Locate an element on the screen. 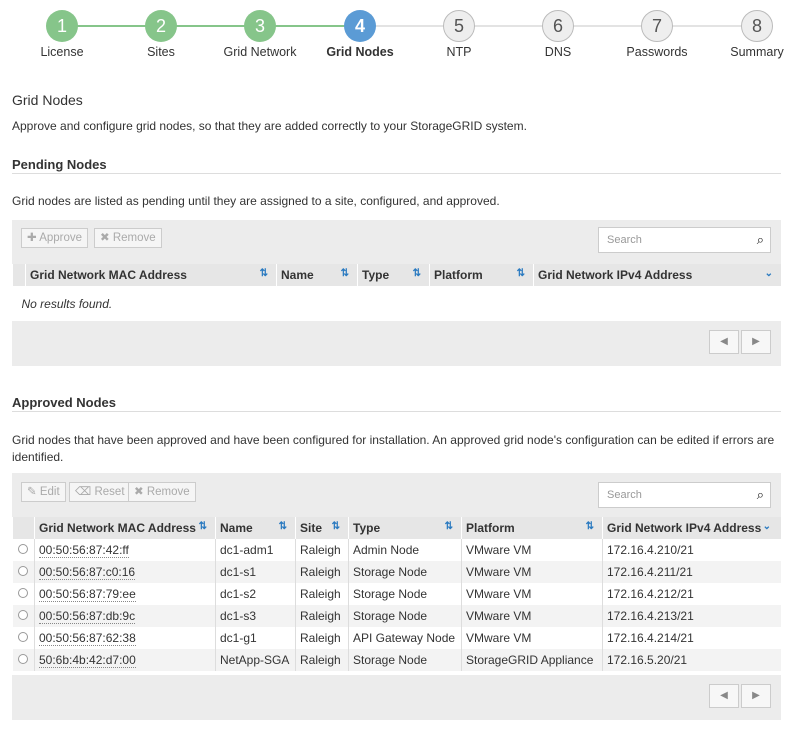 This screenshot has height=729, width=794. cell: 00:50:56:87:db:9c is located at coordinates (125, 616).